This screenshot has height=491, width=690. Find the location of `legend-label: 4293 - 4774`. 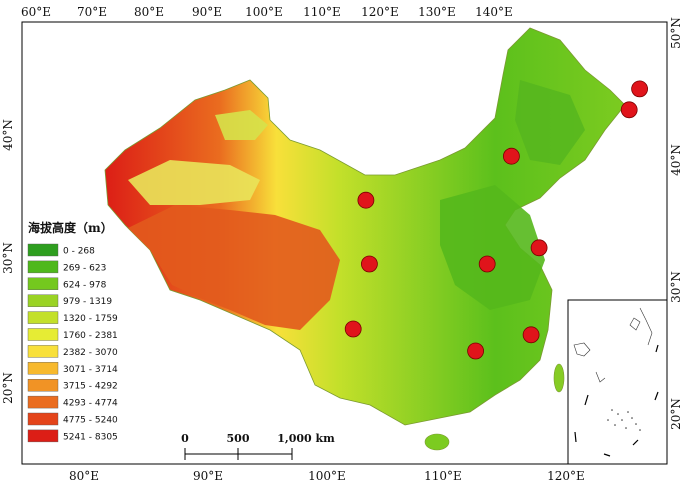

legend-label: 4293 - 4774 is located at coordinates (90, 404).